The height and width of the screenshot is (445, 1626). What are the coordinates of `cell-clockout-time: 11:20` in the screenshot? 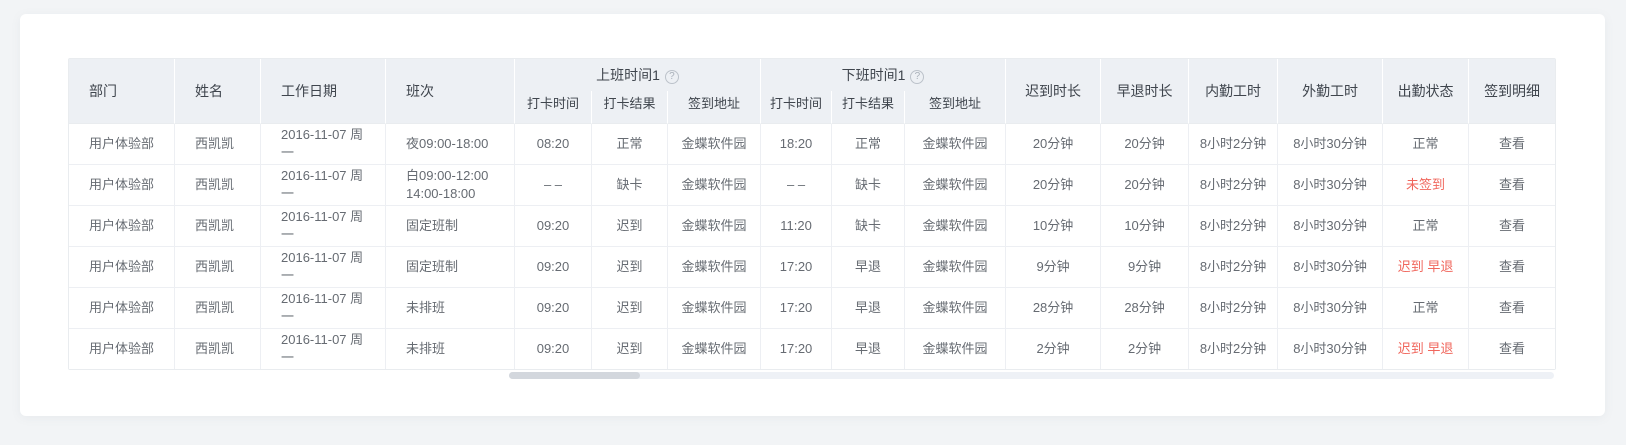 It's located at (797, 226).